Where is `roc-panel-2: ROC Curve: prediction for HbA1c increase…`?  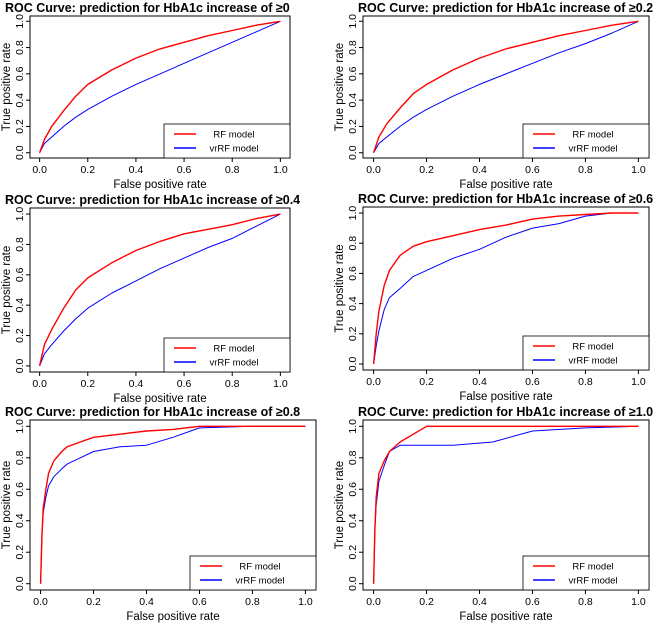 roc-panel-2: ROC Curve: prediction for HbA1c increase… is located at coordinates (493, 96).